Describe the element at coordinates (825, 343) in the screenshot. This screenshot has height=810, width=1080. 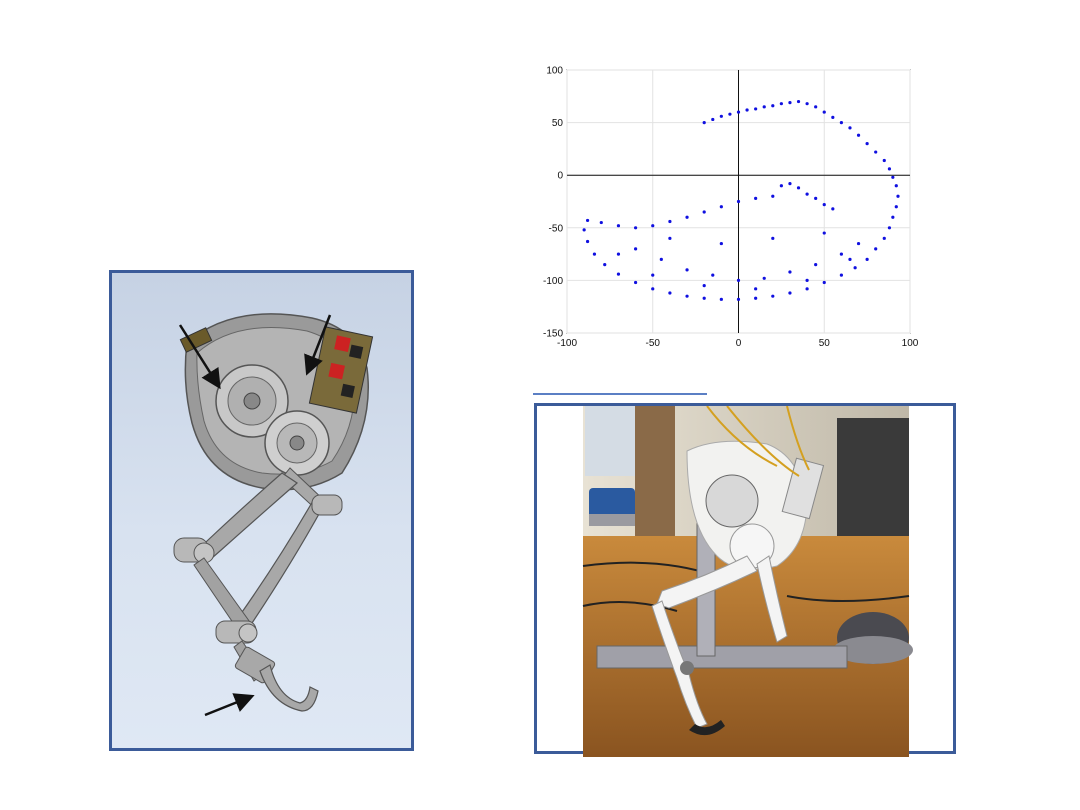
I see `x-tick-label: 50` at that location.